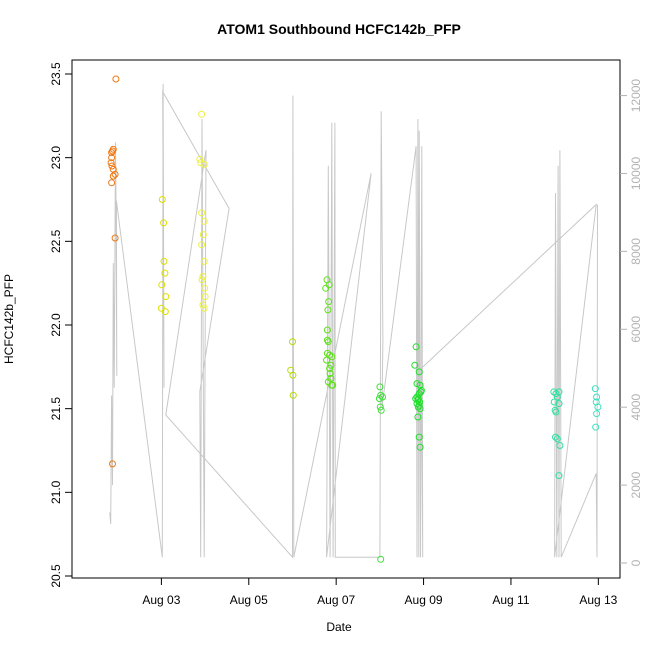  Describe the element at coordinates (636, 484) in the screenshot. I see `y2-tick-label: 2000` at that location.